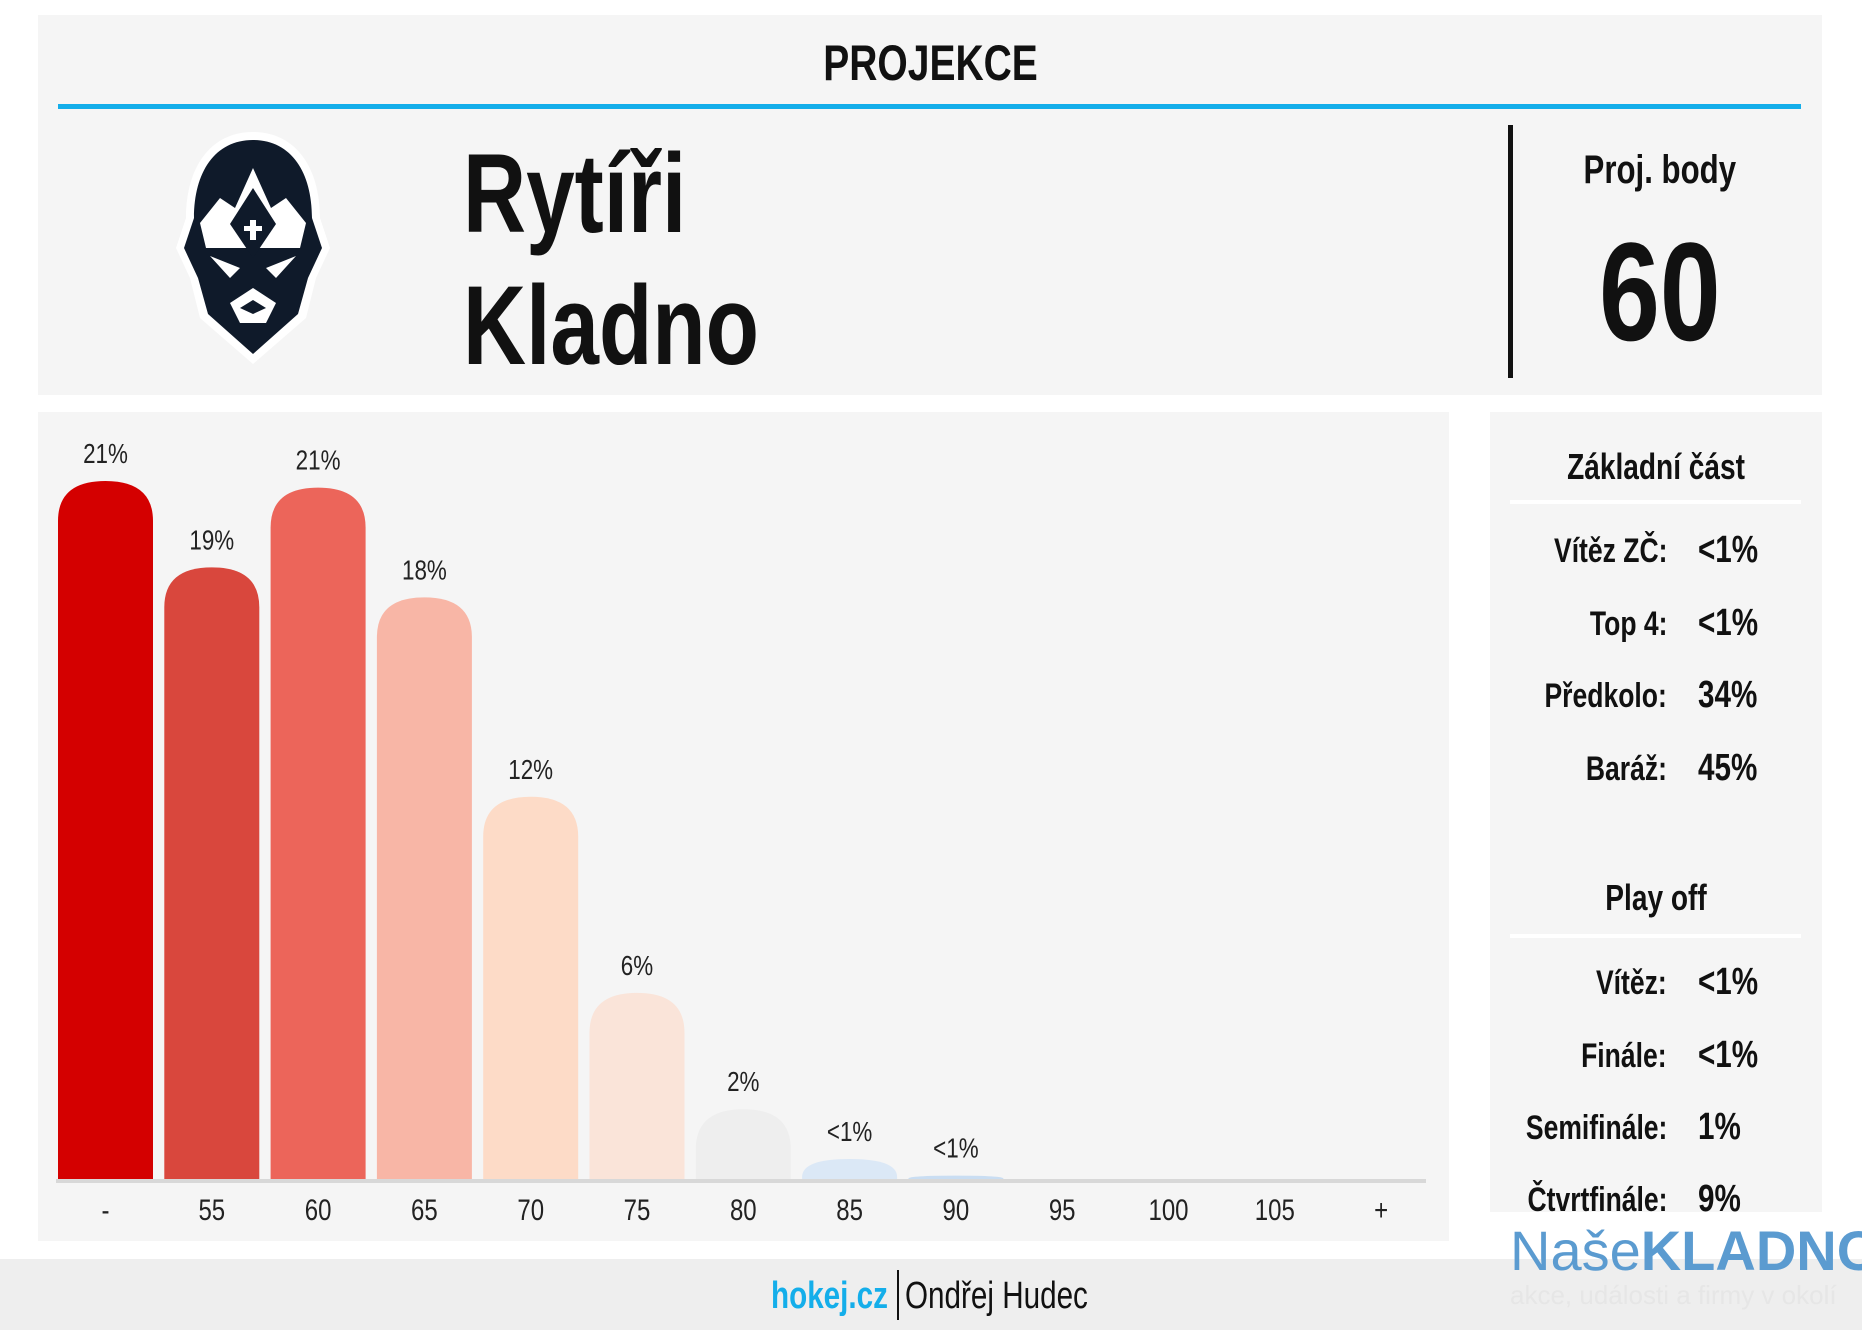 This screenshot has width=1862, height=1330. What do you see at coordinates (1719, 1127) in the screenshot?
I see `prob-value-text: 1%` at bounding box center [1719, 1127].